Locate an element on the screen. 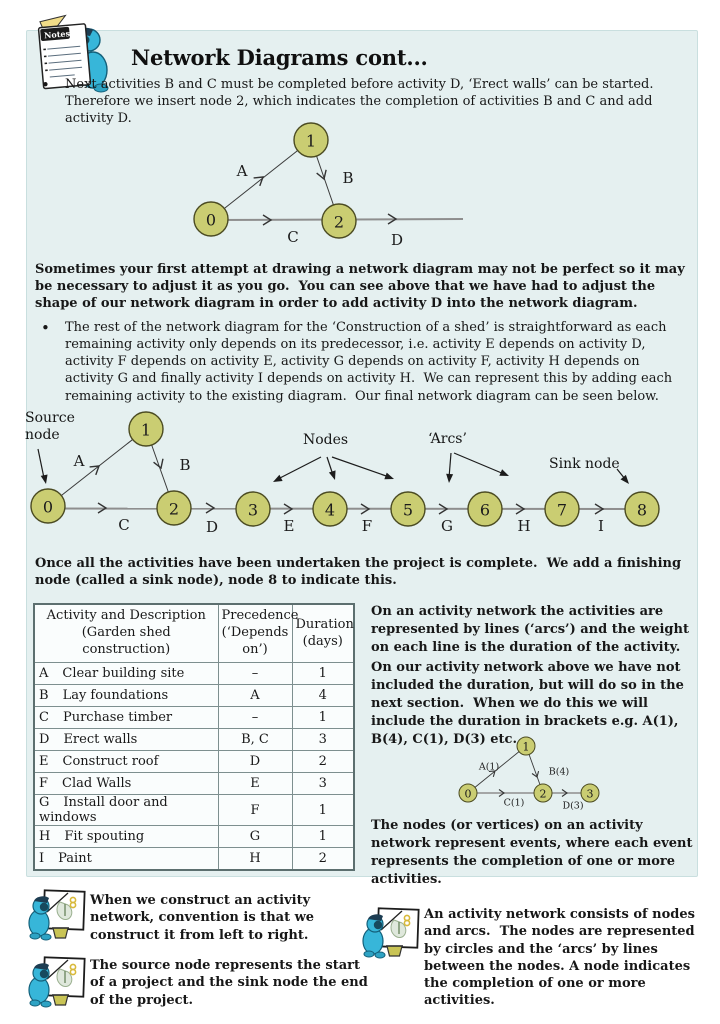 The image size is (720, 1024). table-row: E Construct roof D 2 is located at coordinates (194, 761).